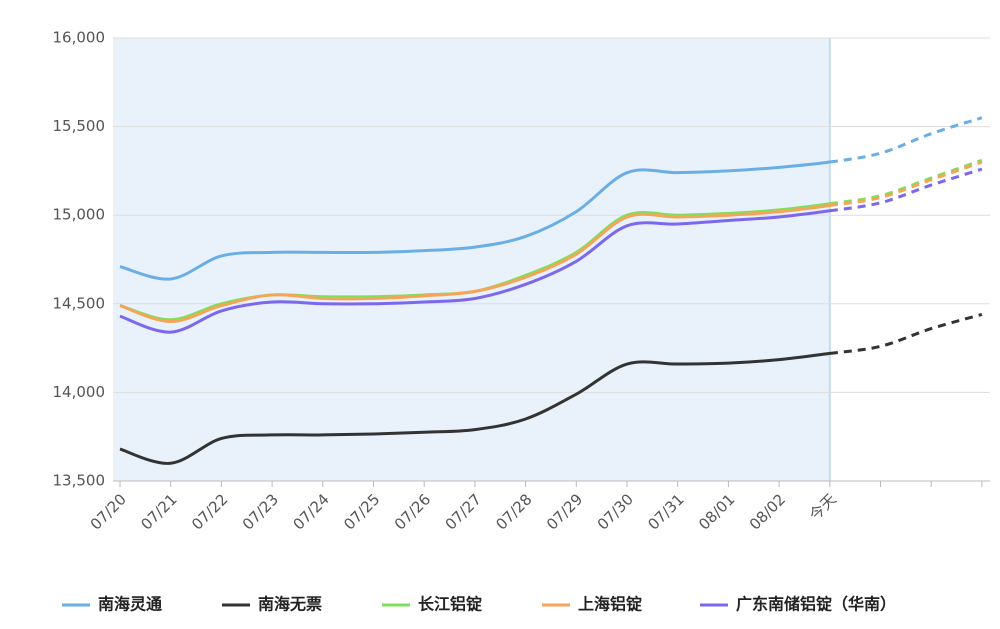 The height and width of the screenshot is (629, 1000). I want to click on y-tick-label: 15,000, so click(79, 215).